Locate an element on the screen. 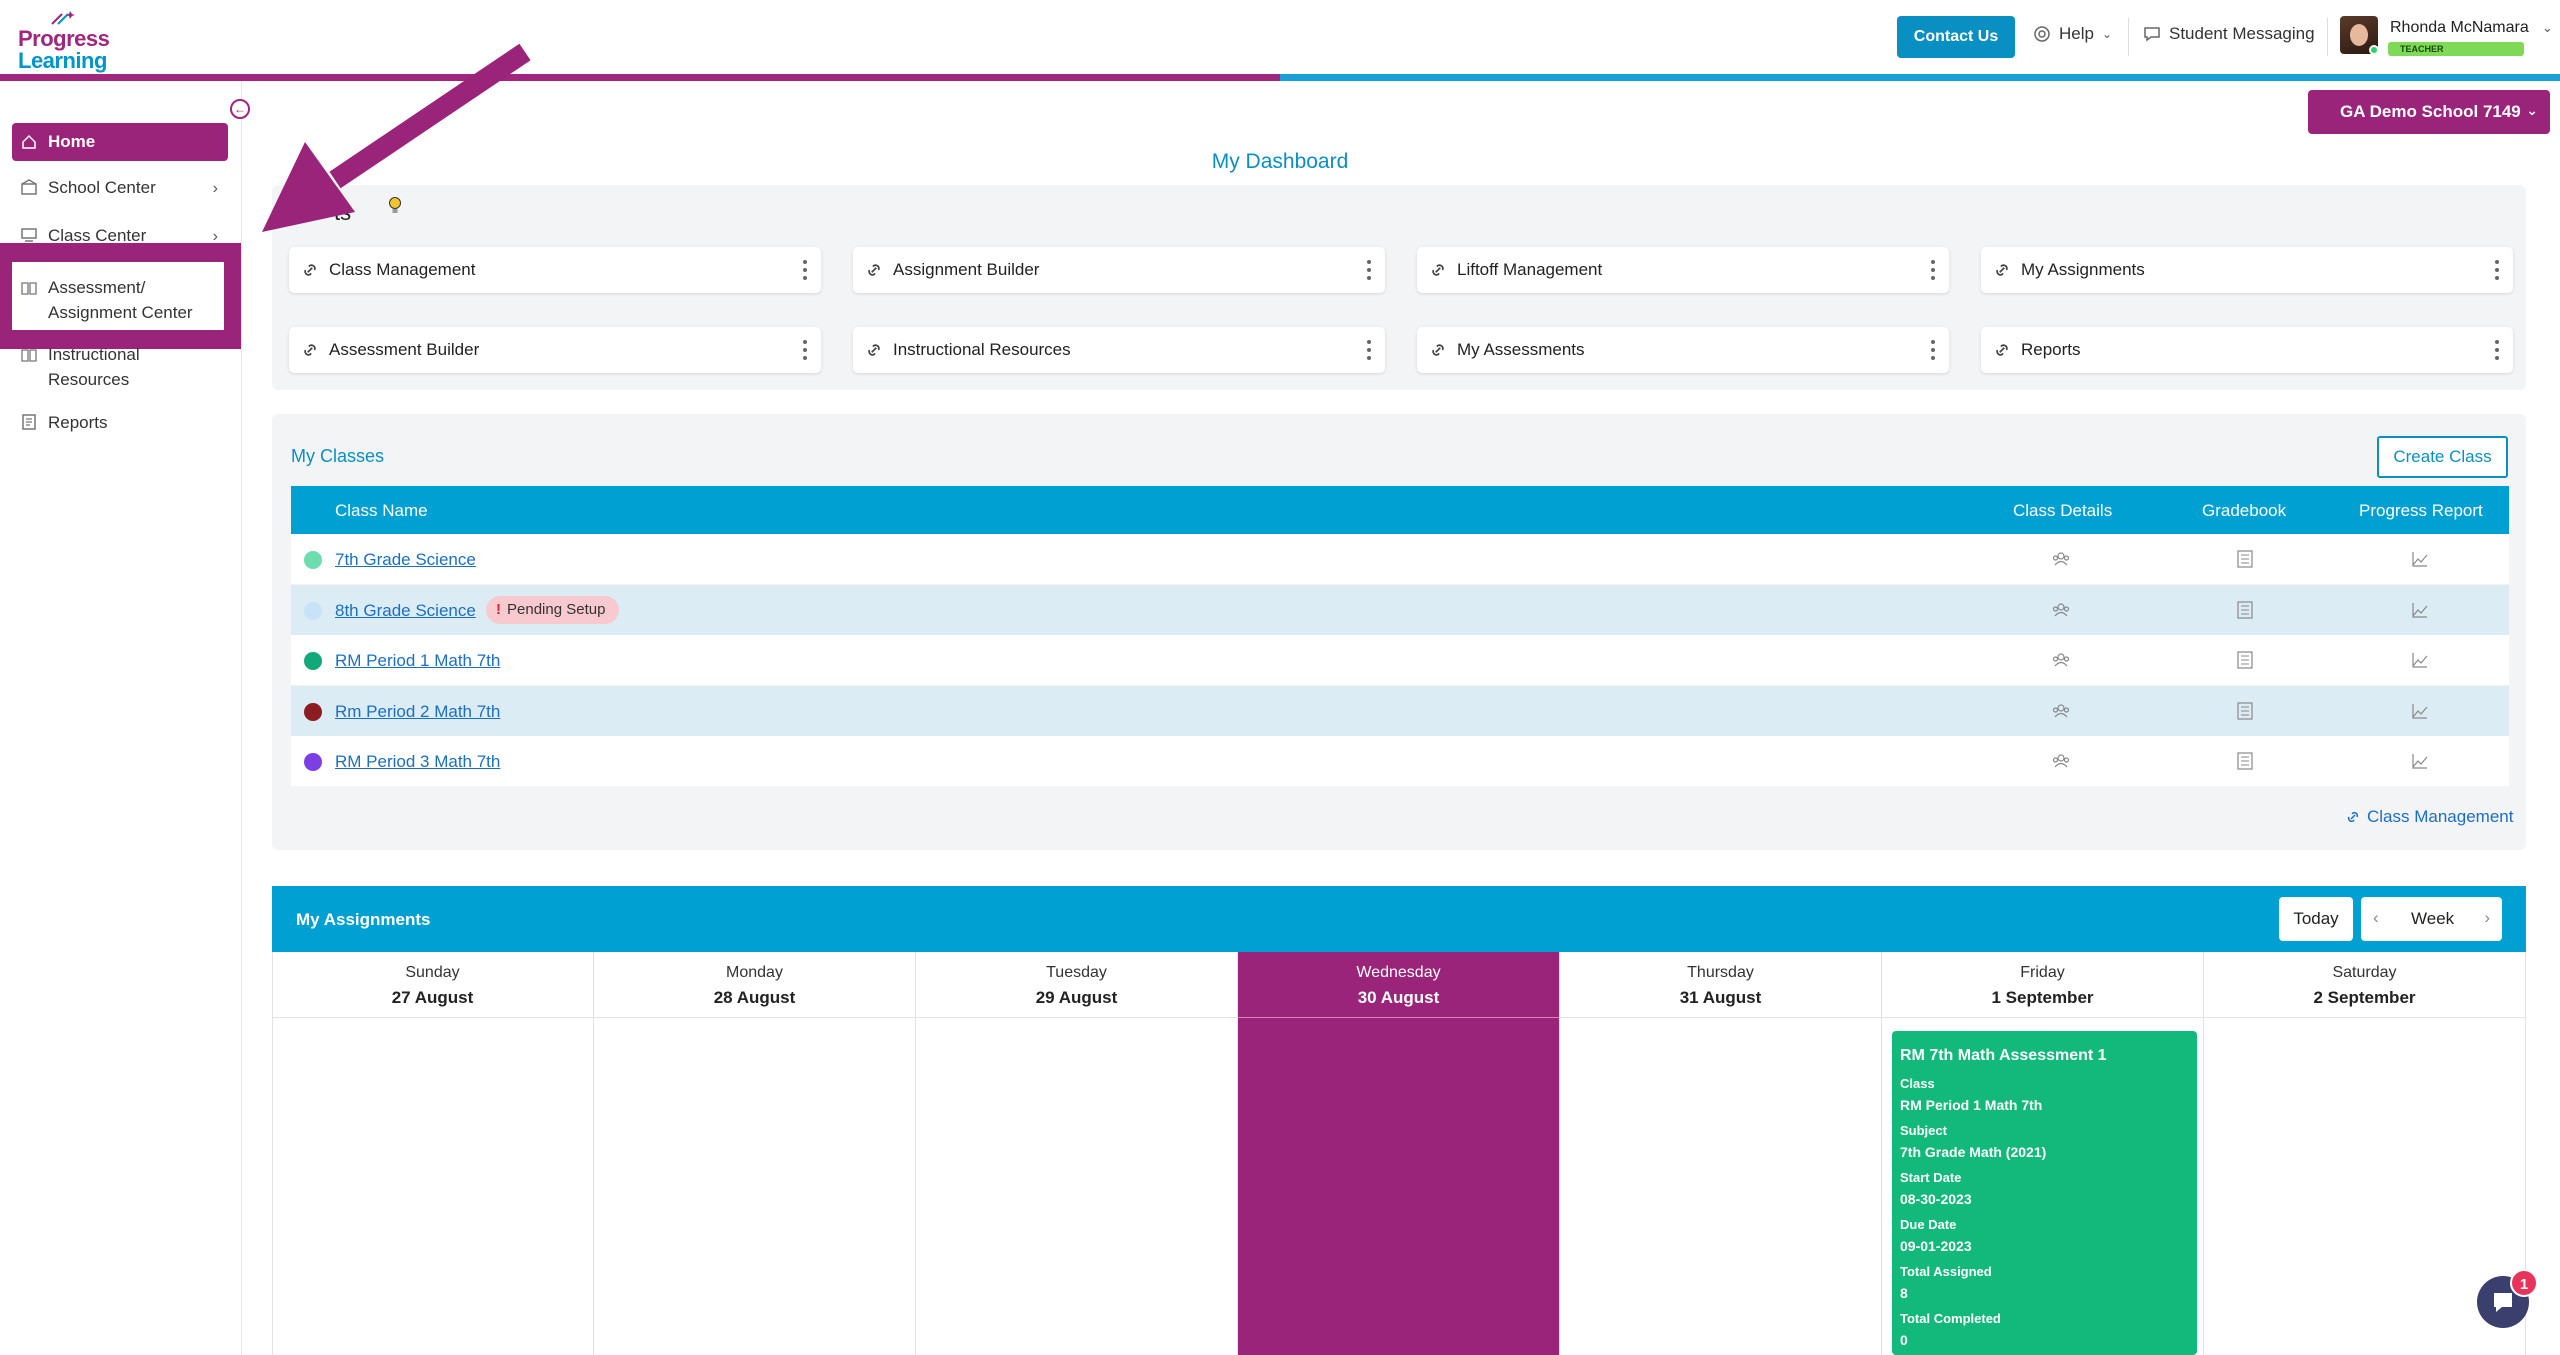 This screenshot has width=2560, height=1355. sidebar-item-school-center: School Center › is located at coordinates (120, 188).